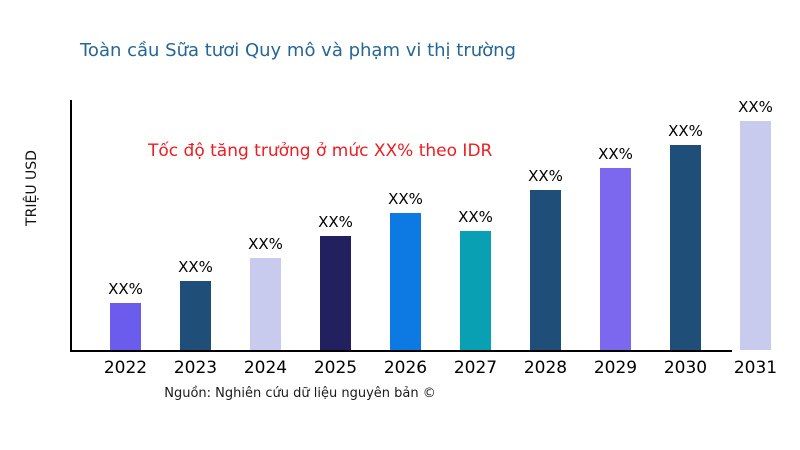  I want to click on bar-value-label-2030: XX%, so click(685, 131).